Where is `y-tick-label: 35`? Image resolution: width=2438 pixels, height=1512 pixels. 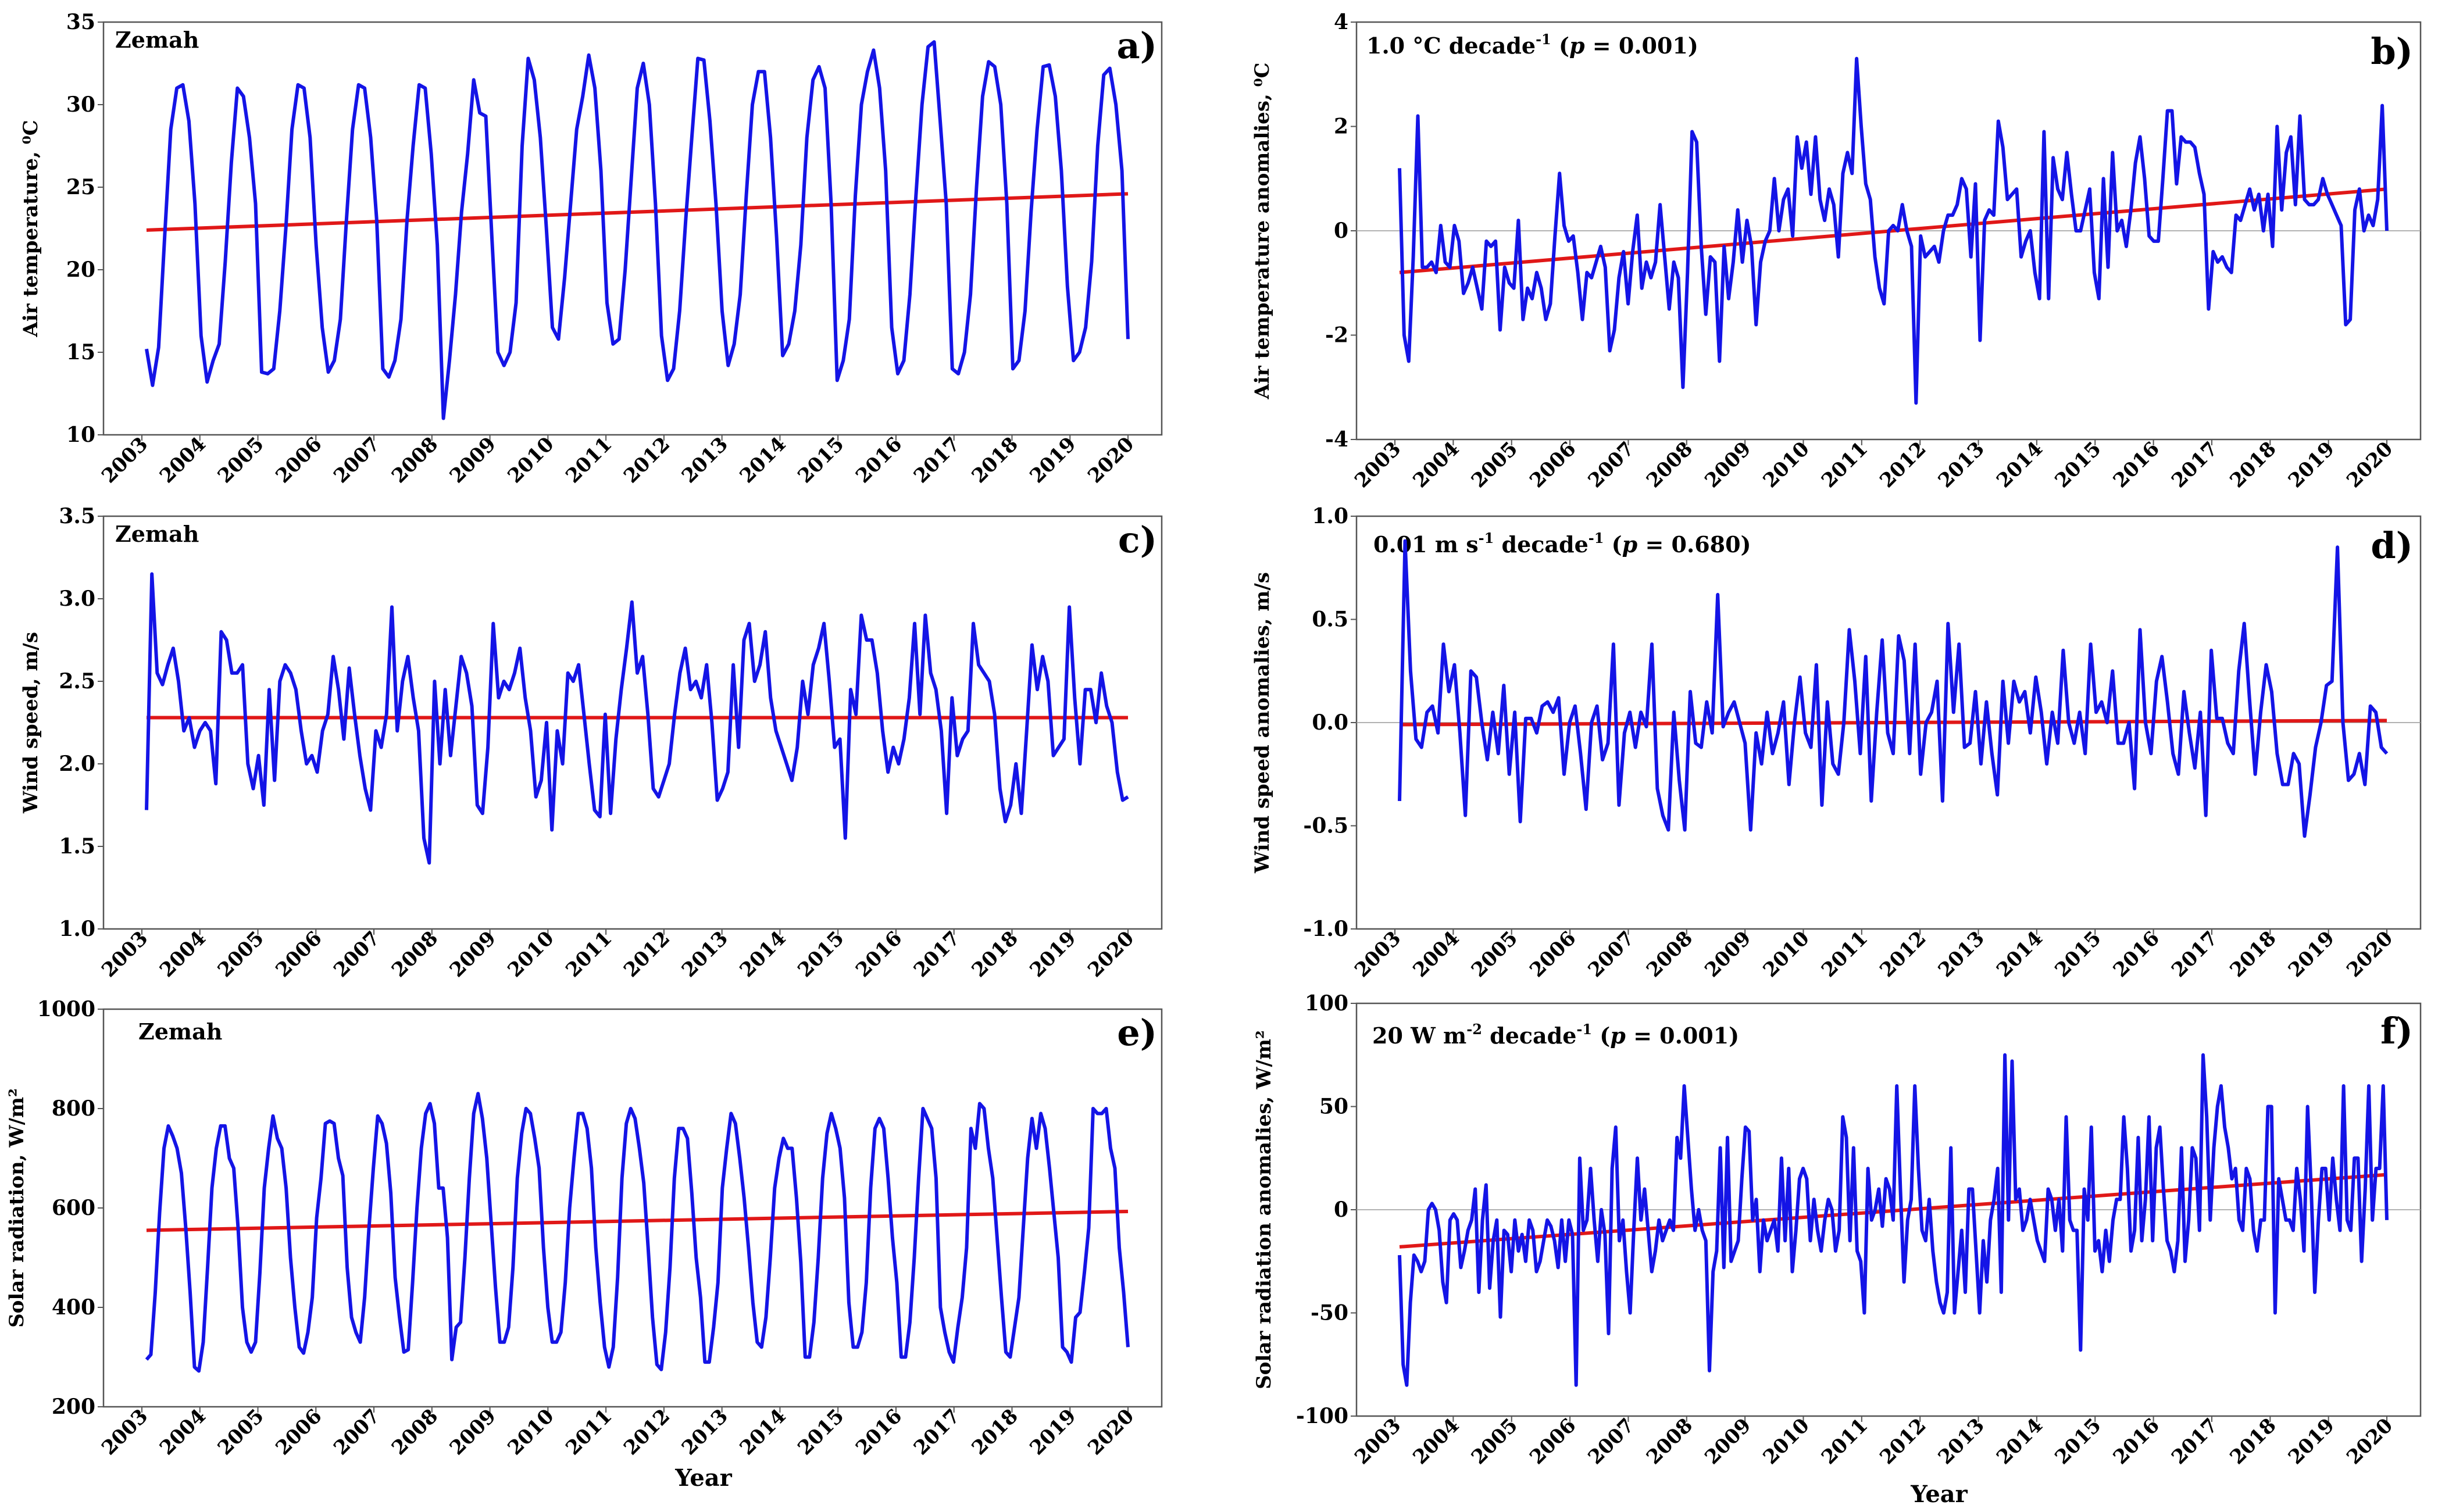
y-tick-label: 35 is located at coordinates (80, 22).